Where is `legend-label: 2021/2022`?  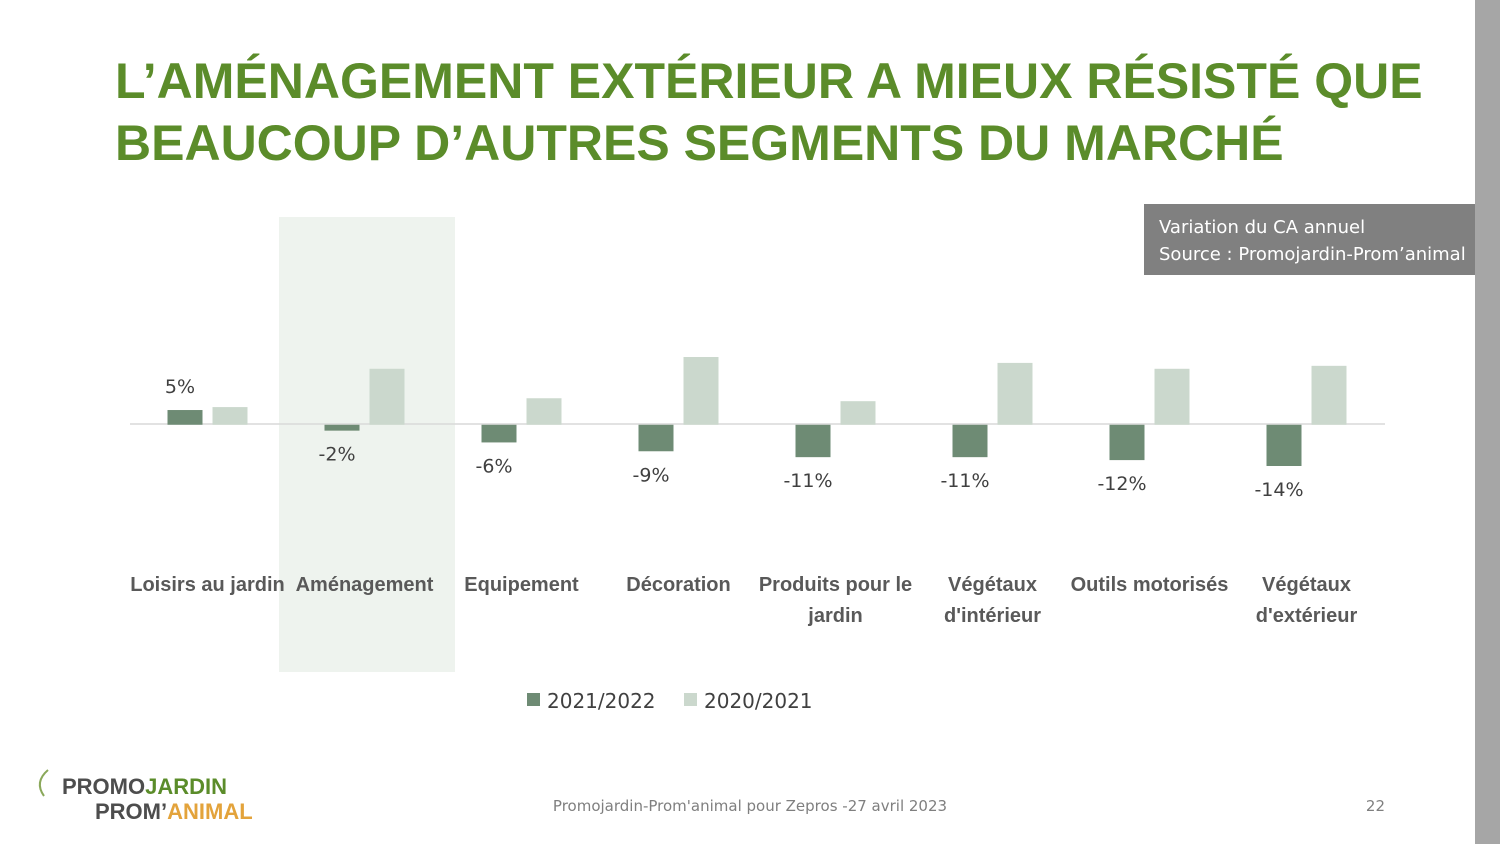 legend-label: 2021/2022 is located at coordinates (601, 701).